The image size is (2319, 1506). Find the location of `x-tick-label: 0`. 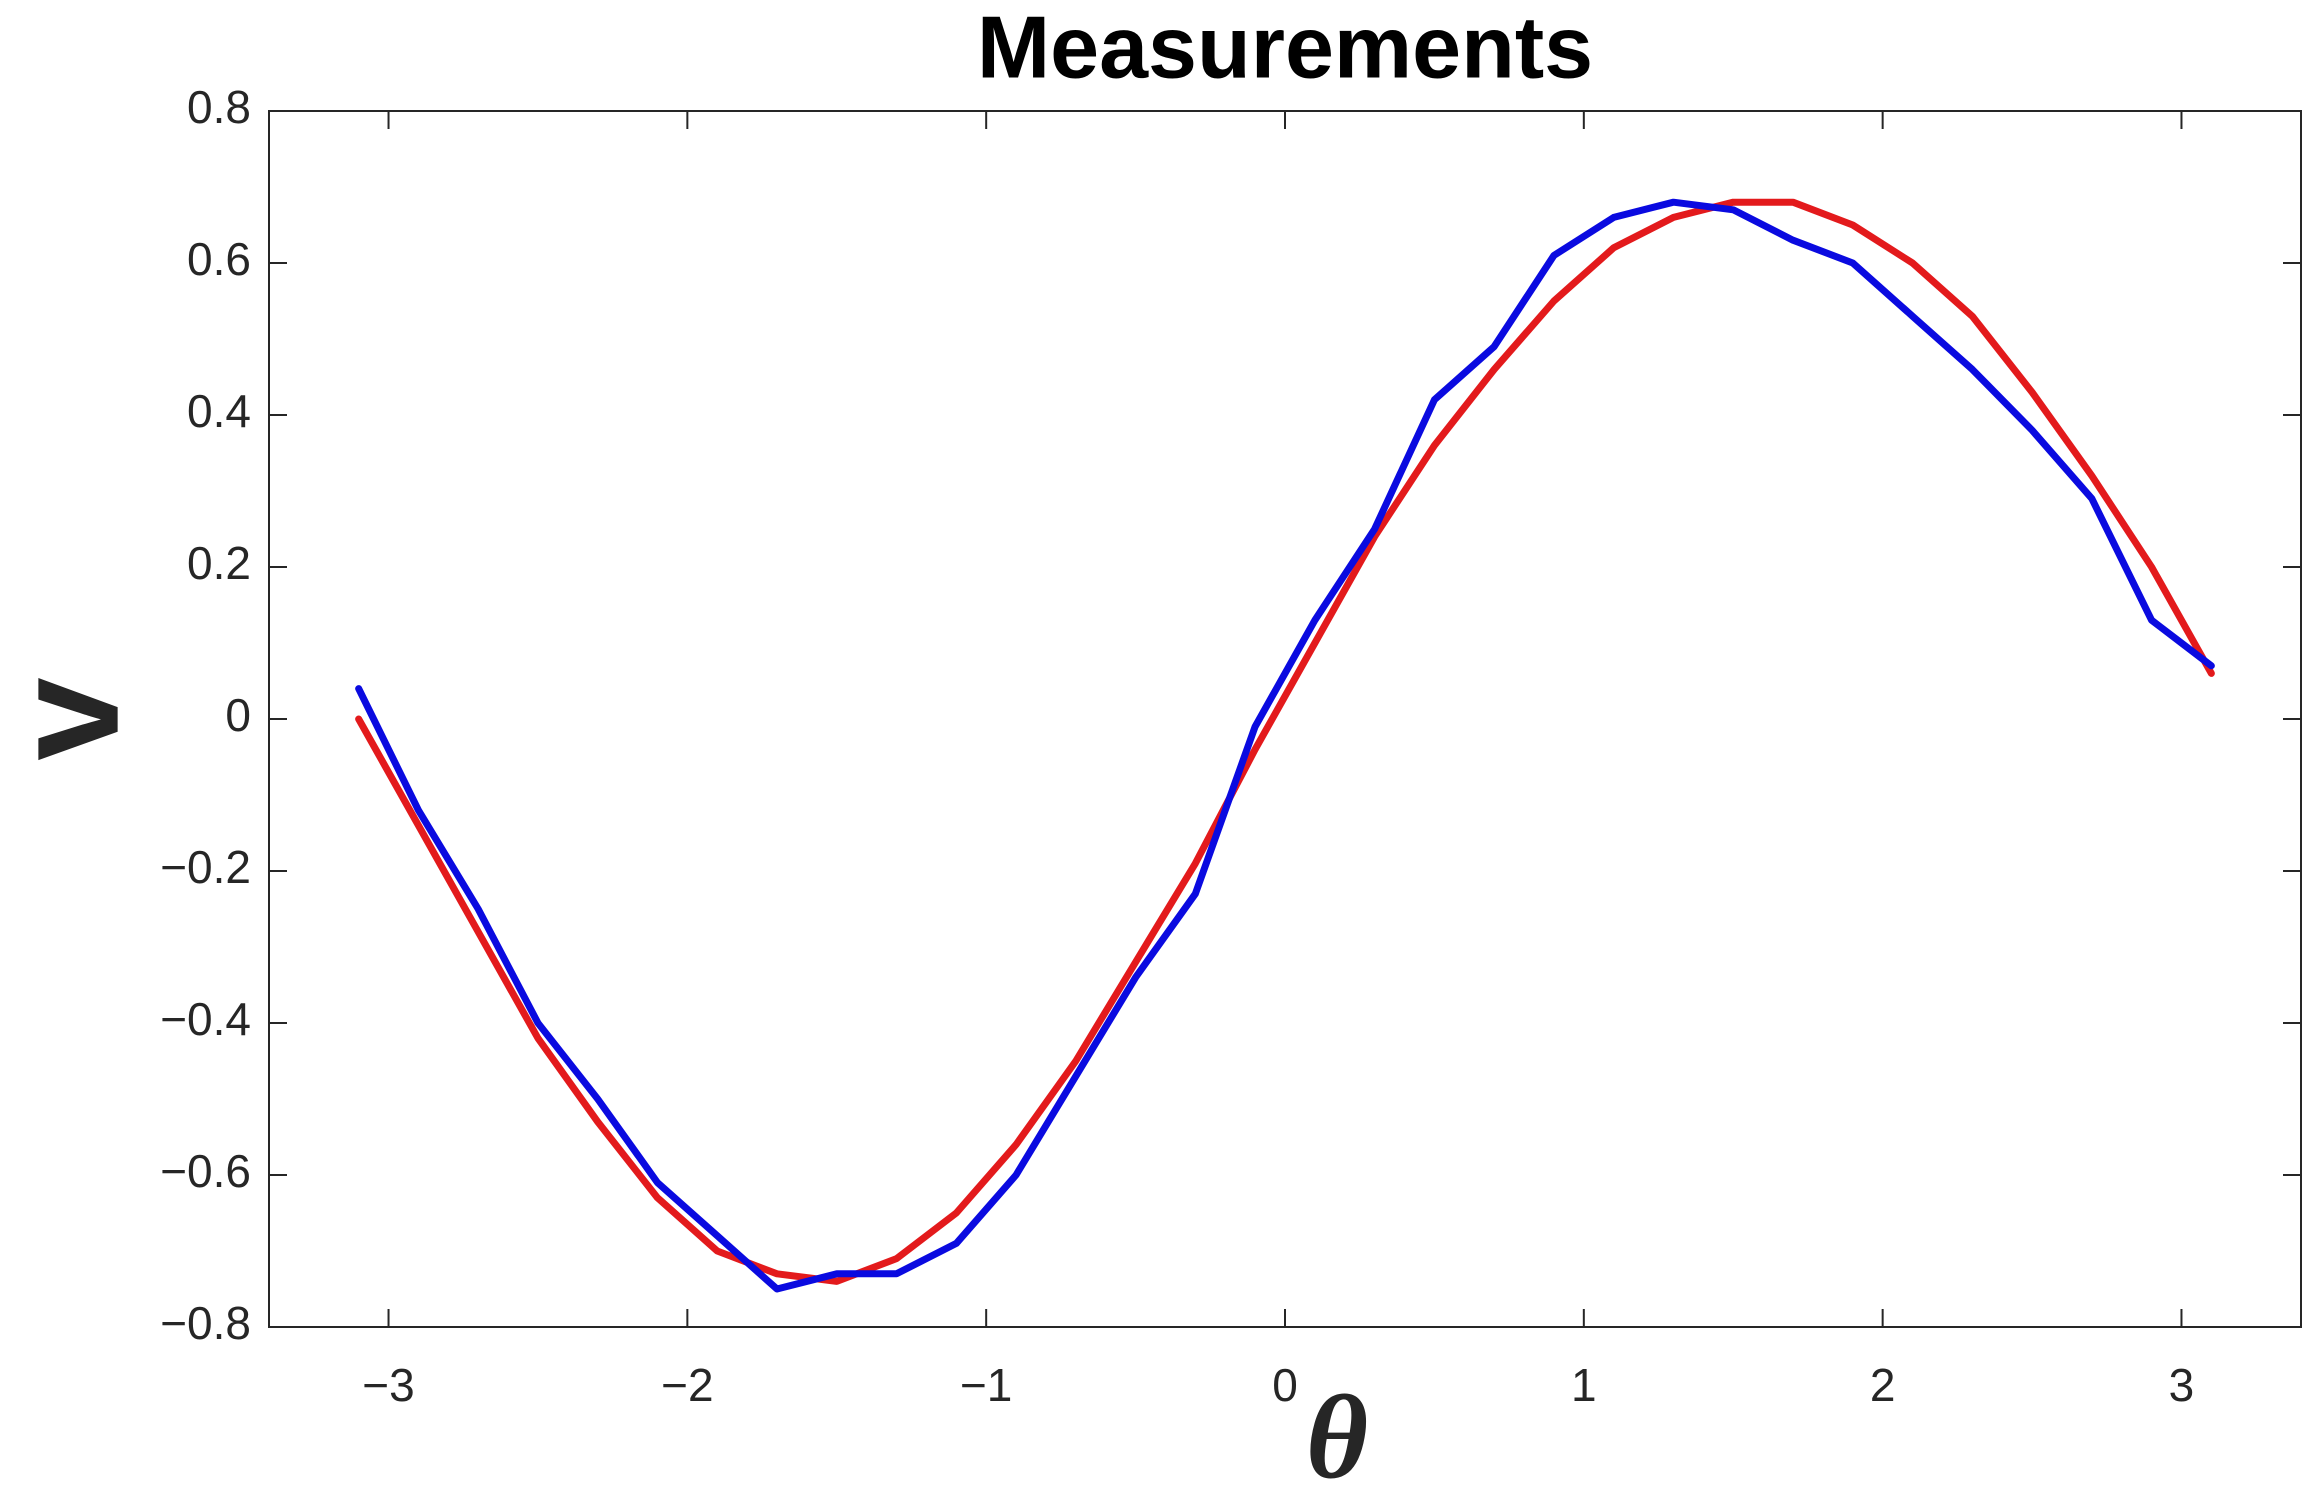

x-tick-label: 0 is located at coordinates (1285, 1385).